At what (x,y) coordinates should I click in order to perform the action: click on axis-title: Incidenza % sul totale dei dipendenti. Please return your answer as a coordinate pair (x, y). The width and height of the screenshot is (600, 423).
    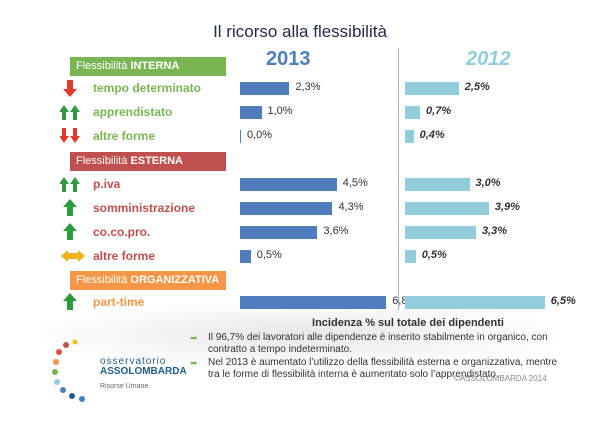
    Looking at the image, I should click on (408, 323).